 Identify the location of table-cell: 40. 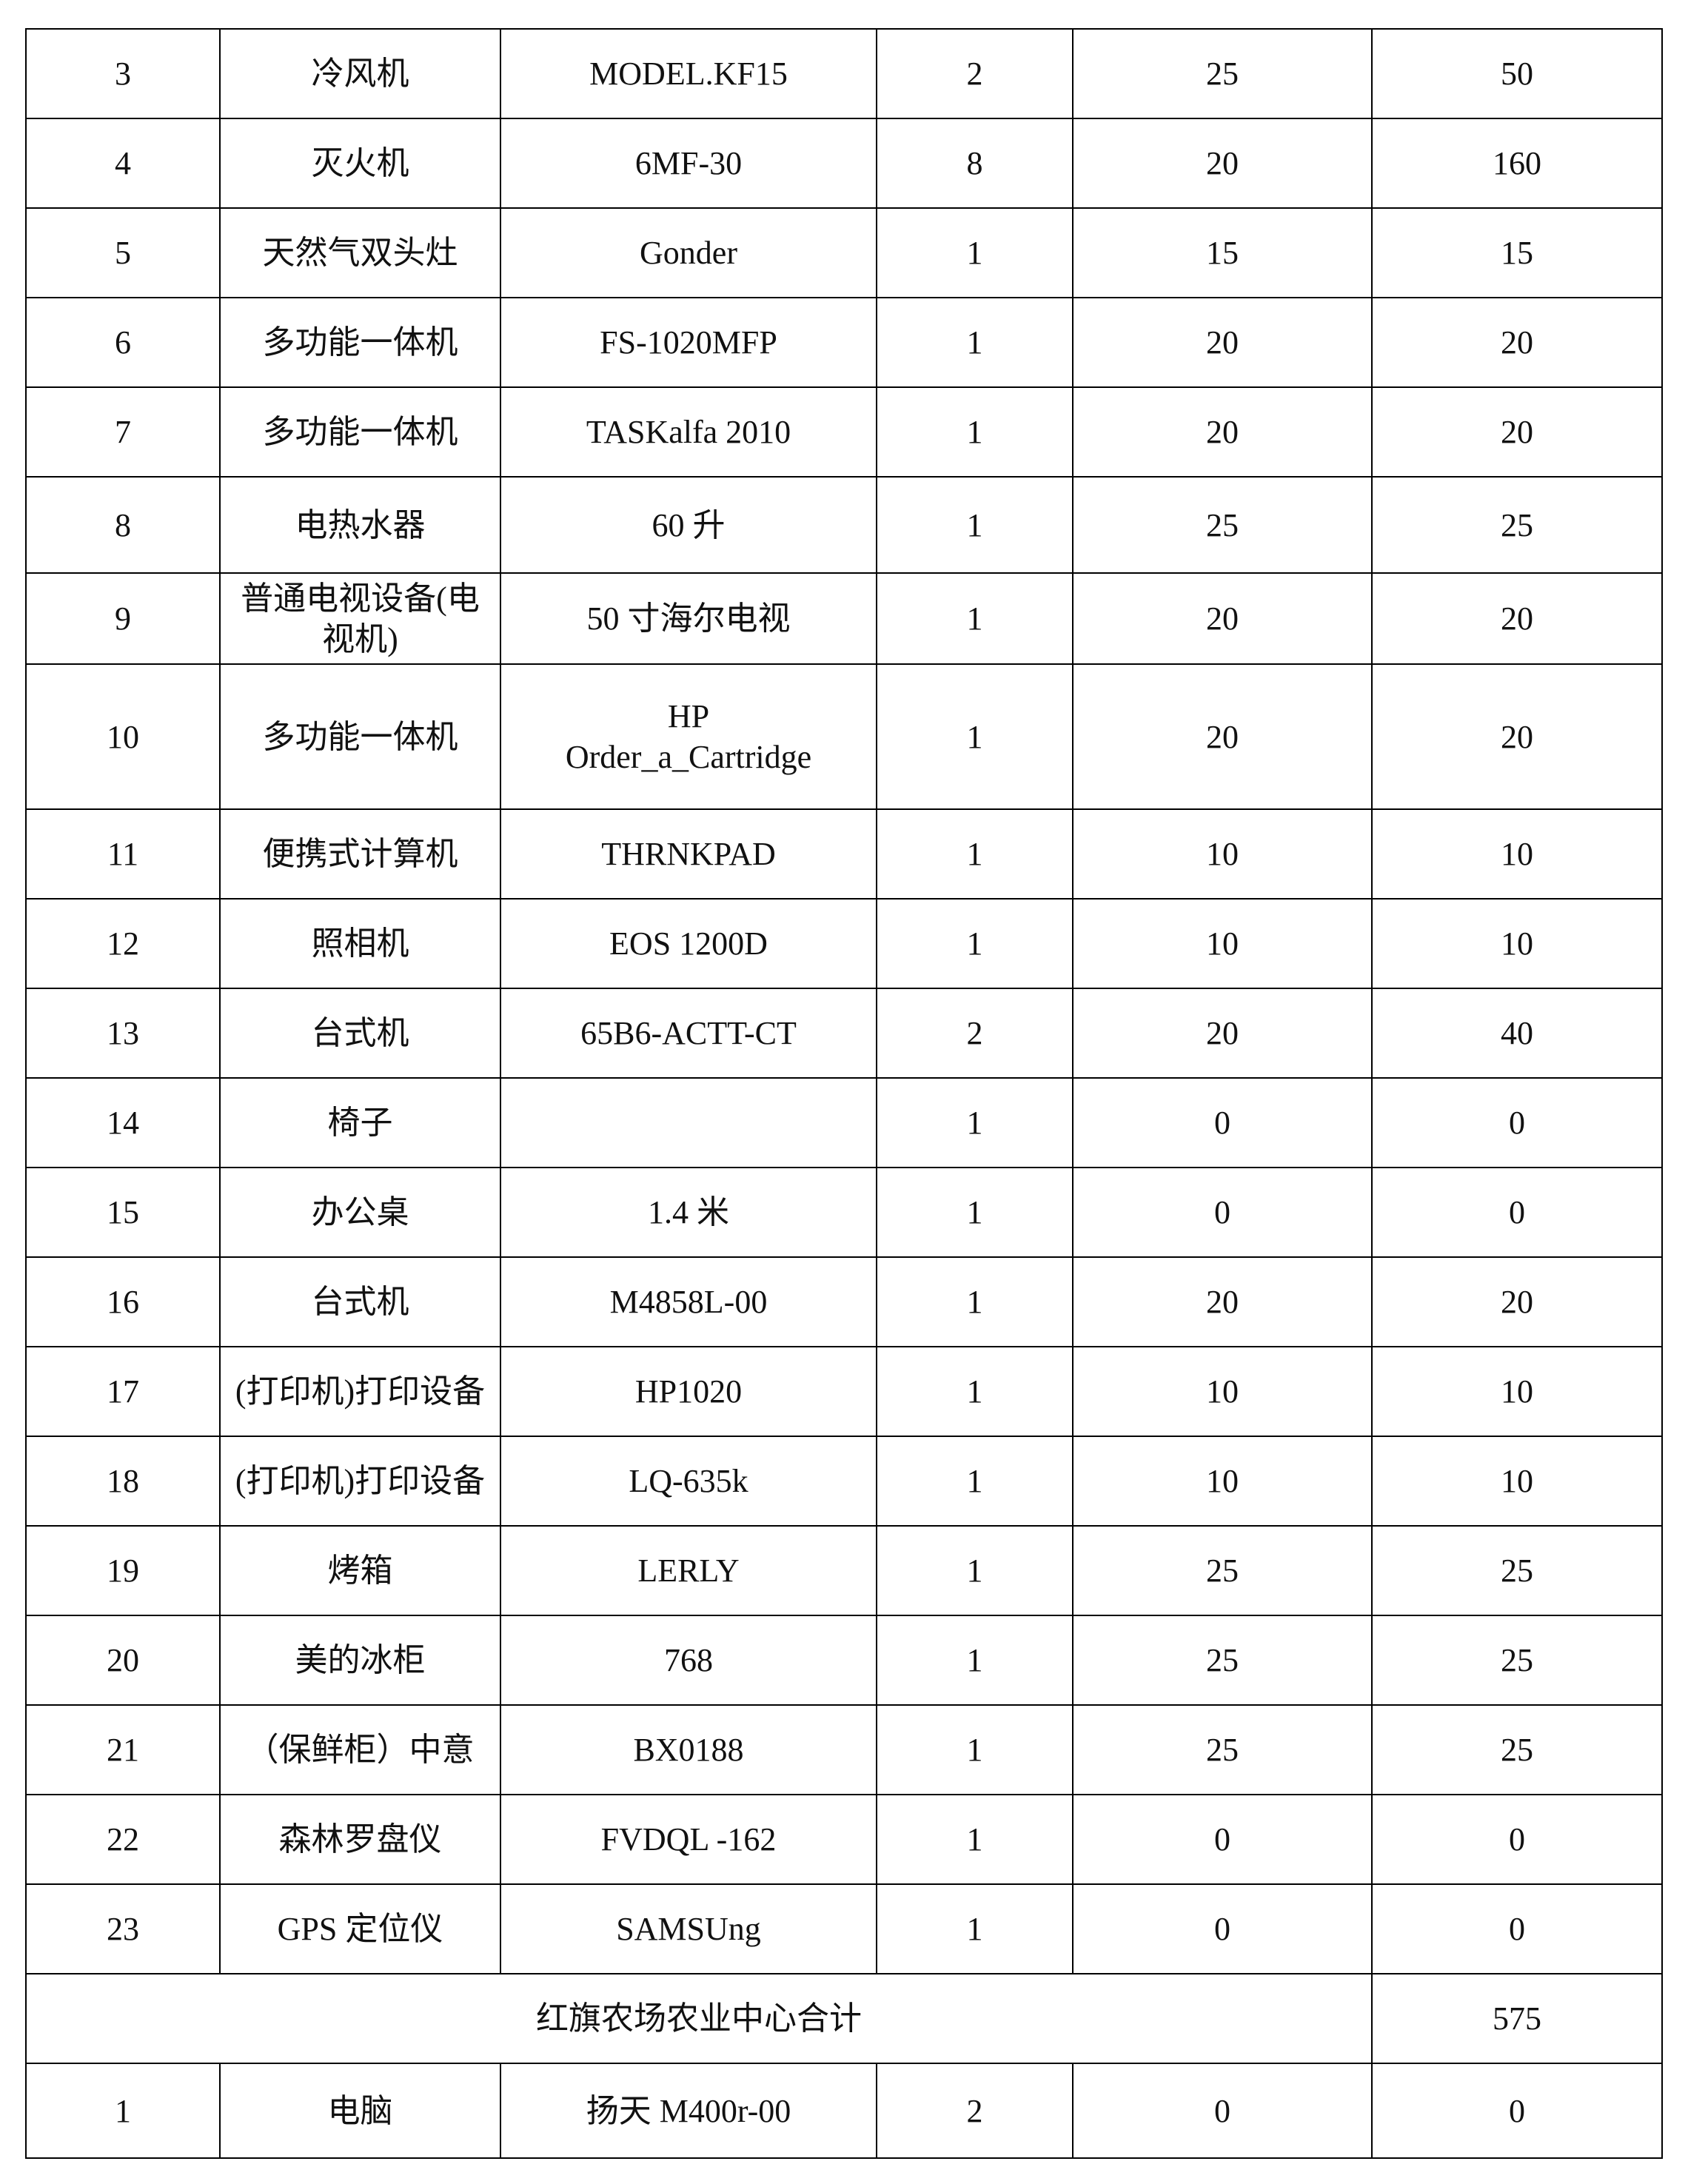
(1517, 1033).